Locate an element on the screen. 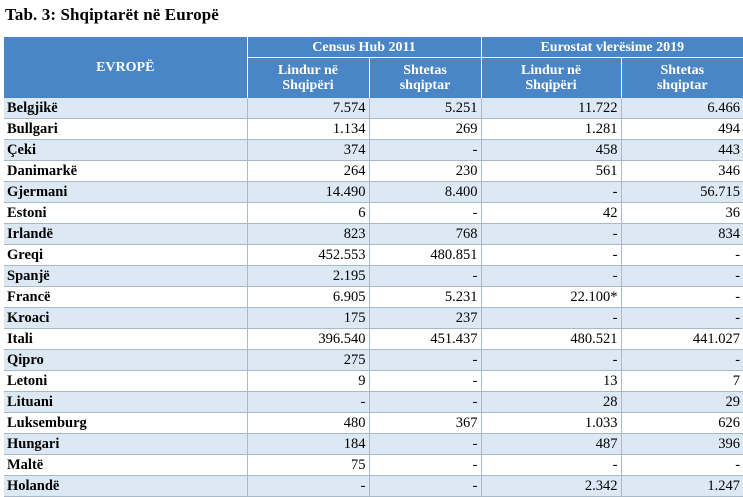 The width and height of the screenshot is (743, 497). table-row: Kroaci 175 237- - is located at coordinates (373, 318).